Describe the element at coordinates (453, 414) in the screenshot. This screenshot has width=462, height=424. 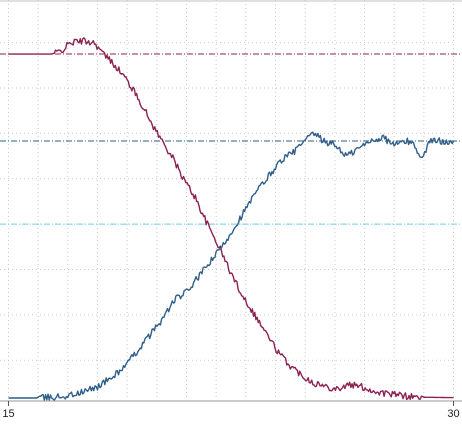
I see `x-tick-label: 30` at that location.